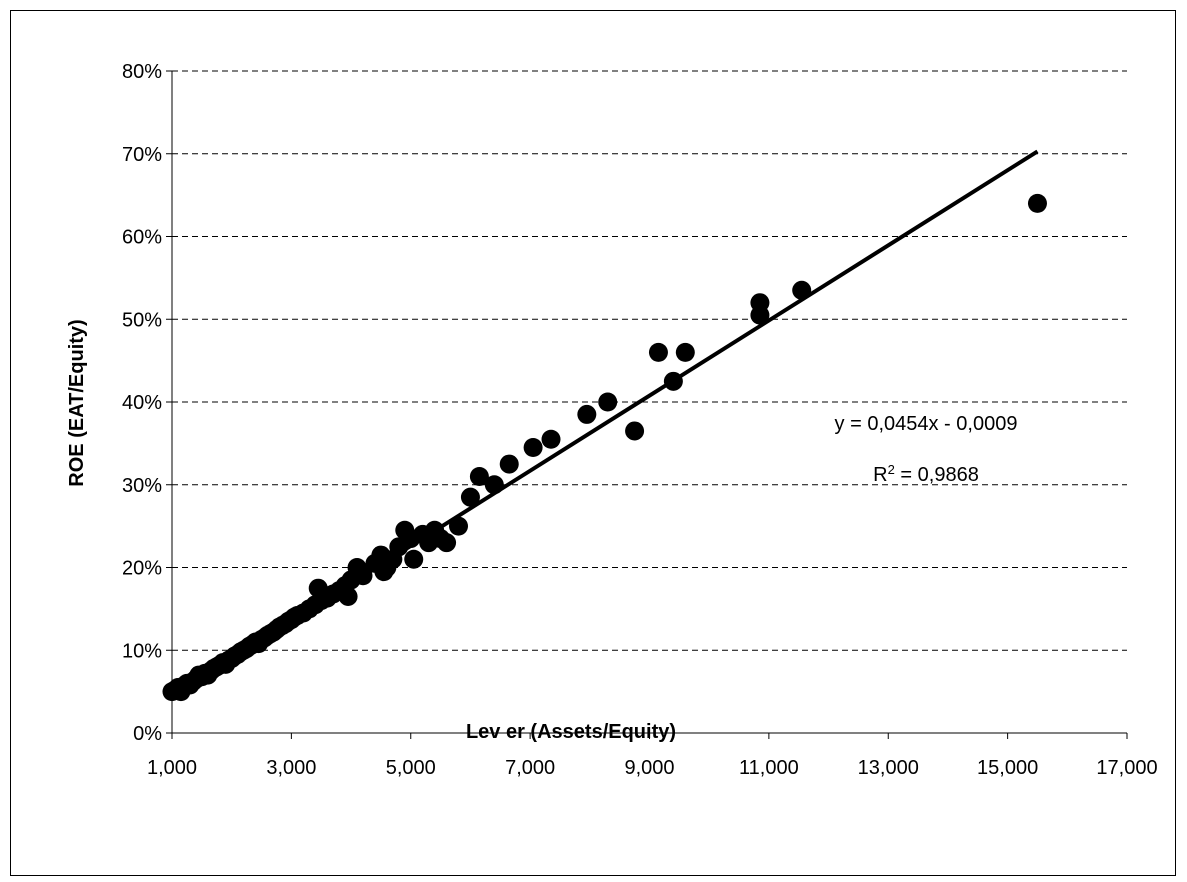 The image size is (1187, 882). Describe the element at coordinates (926, 424) in the screenshot. I see `trendline-equation: y = 0,0454x - 0,0009` at that location.